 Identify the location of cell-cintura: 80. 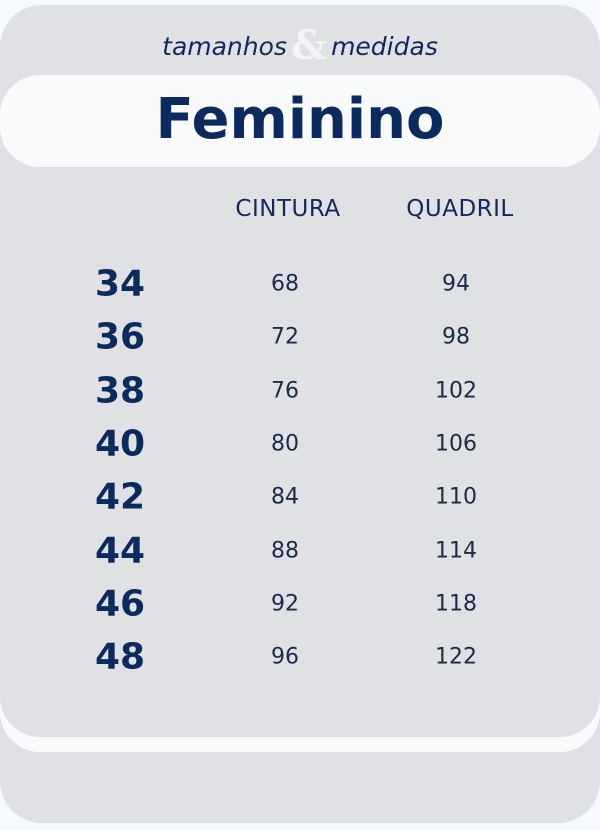
(285, 444).